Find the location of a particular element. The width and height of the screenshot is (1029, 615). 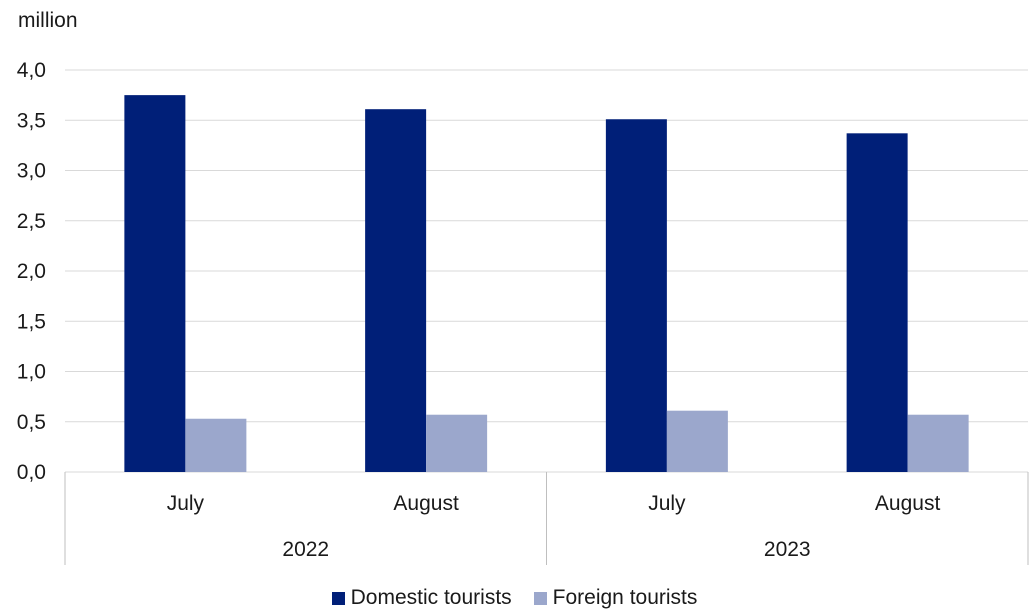

y-tick-label: 4,0 is located at coordinates (31, 70).